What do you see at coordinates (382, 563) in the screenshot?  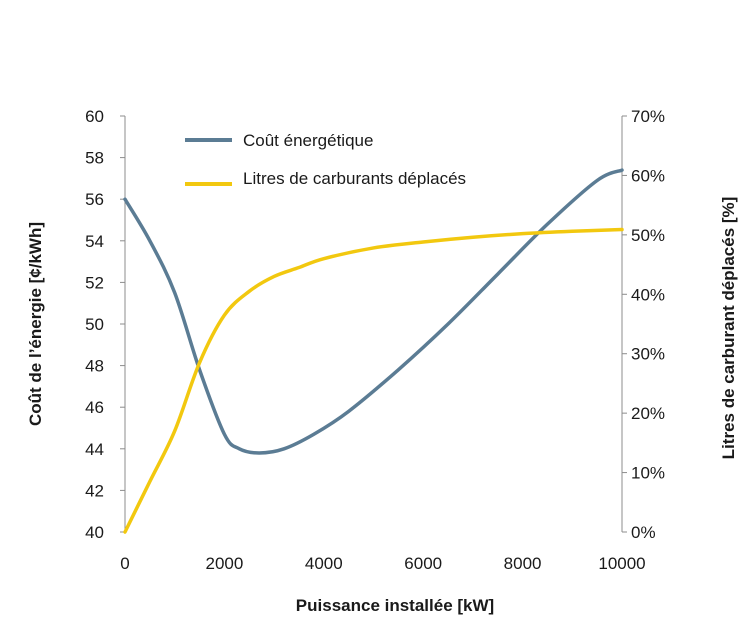 I see `x-axis-ticks: 0 2000 4000 6000 8000 10000` at bounding box center [382, 563].